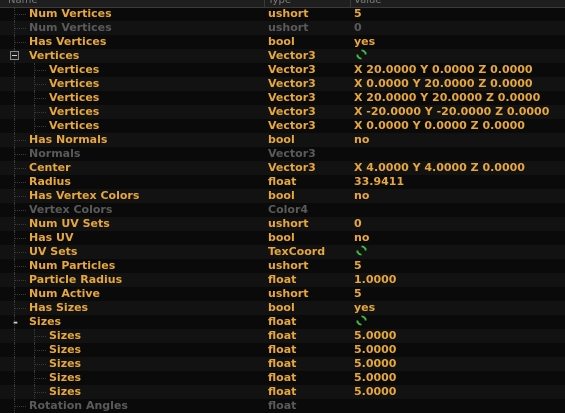  I want to click on tree-row: Particle Radius float 1.0000, so click(282, 280).